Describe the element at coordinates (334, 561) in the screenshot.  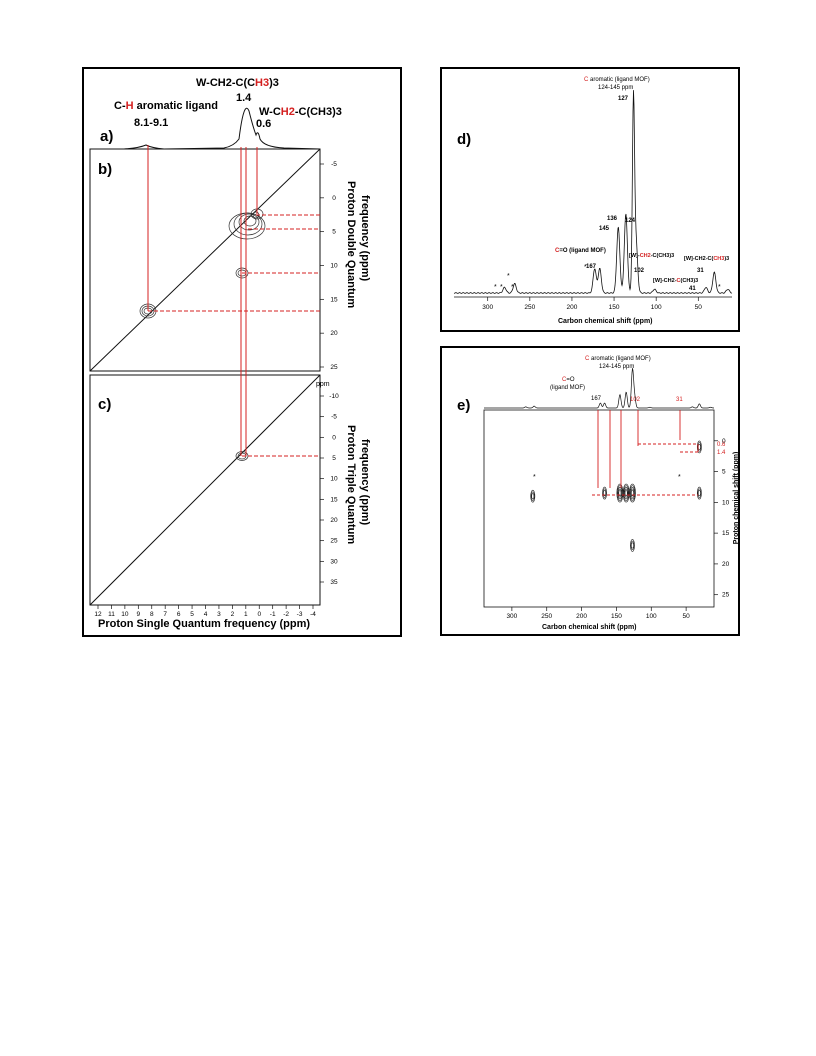
I see `tq-tick-label: 30` at that location.